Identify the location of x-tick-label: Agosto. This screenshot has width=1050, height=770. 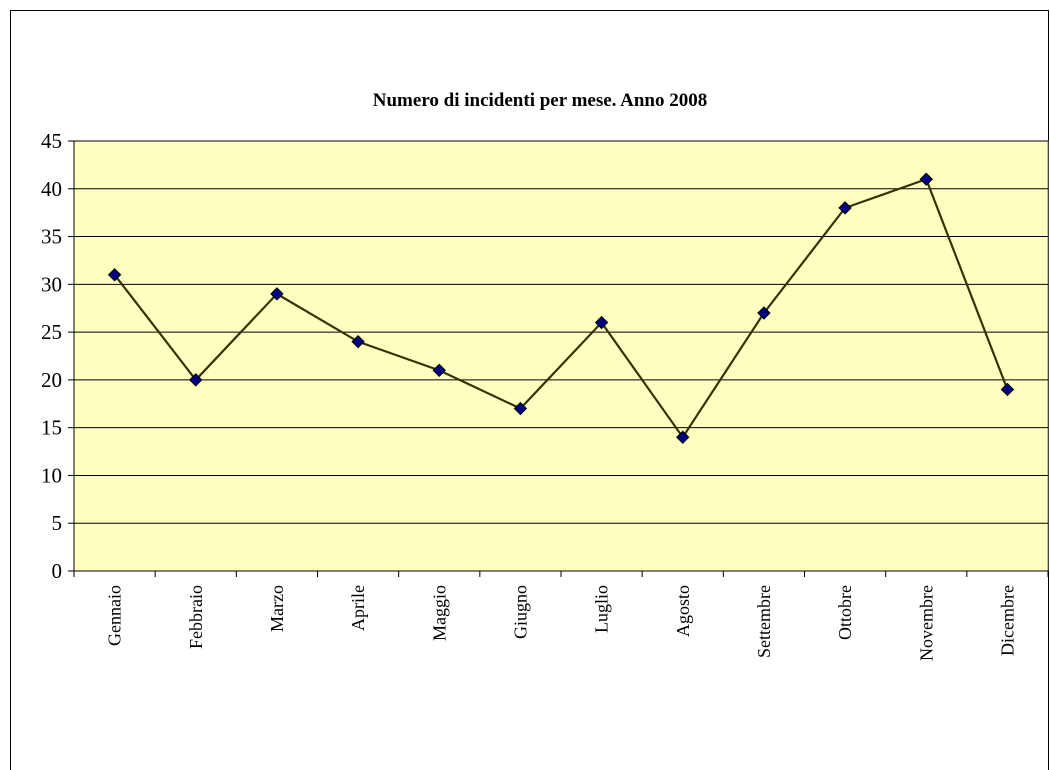
(683, 611).